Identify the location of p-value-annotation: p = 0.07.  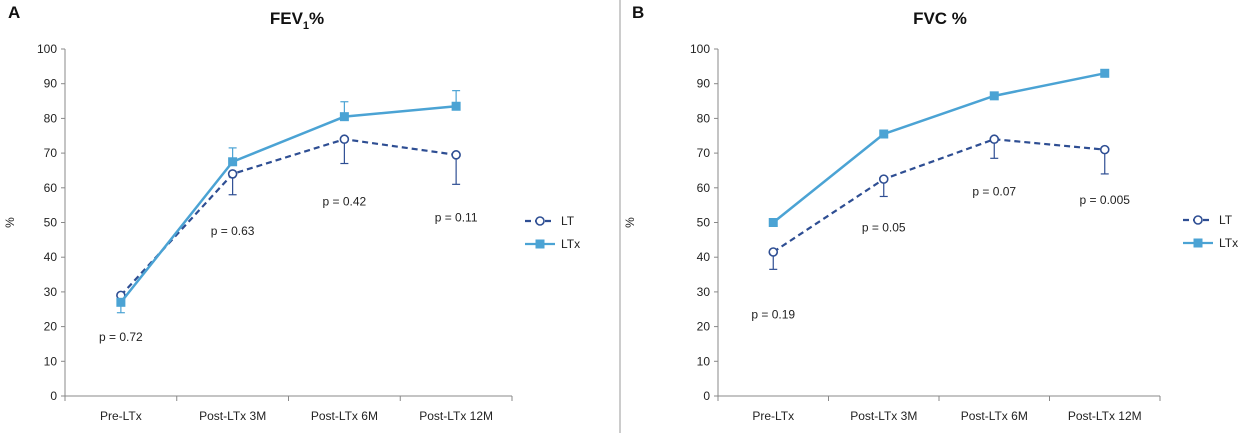
(994, 191).